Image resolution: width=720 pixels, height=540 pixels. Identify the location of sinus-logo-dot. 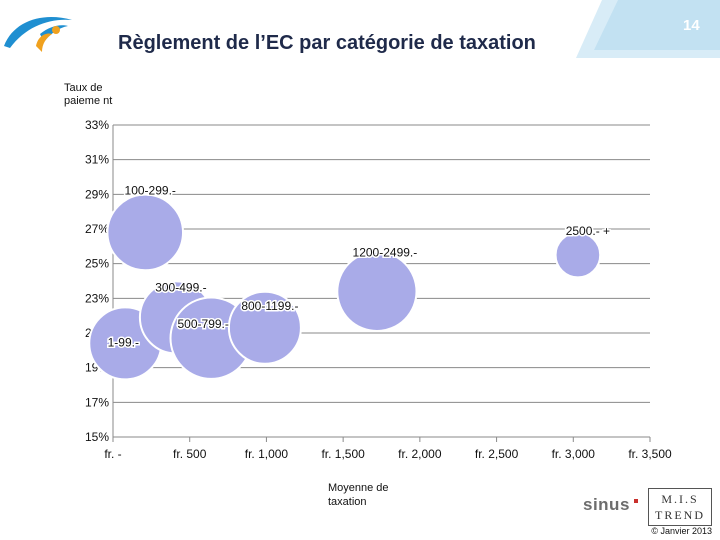
(636, 501).